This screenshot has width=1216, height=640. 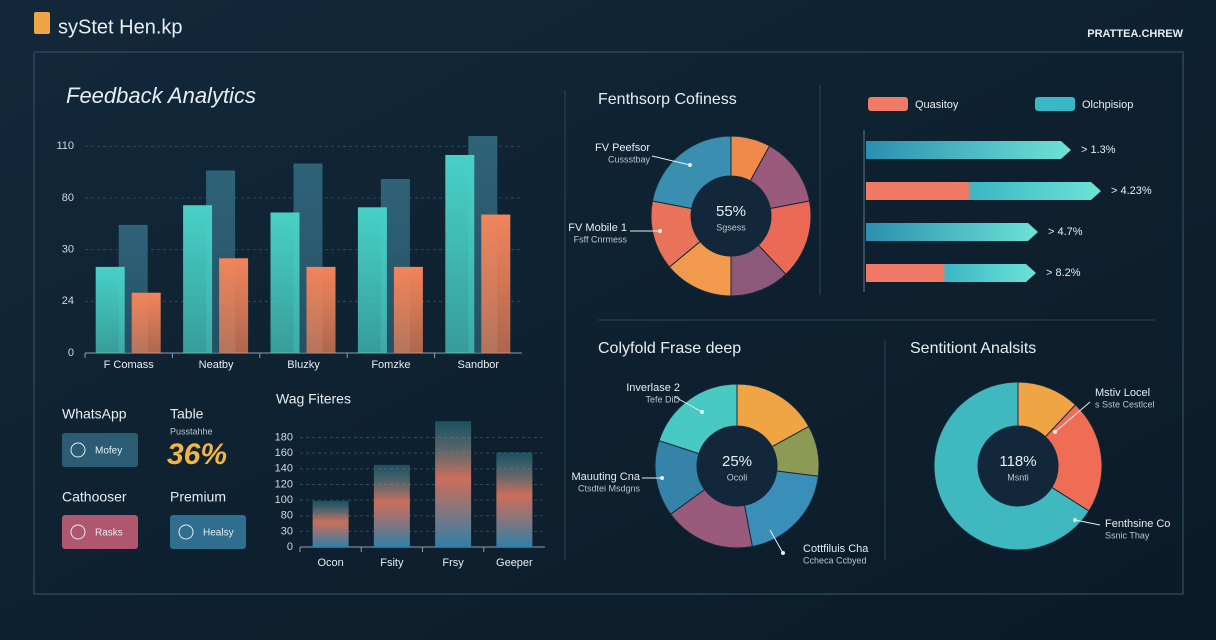 I want to click on y-tick-label: 24, so click(x=68, y=301).